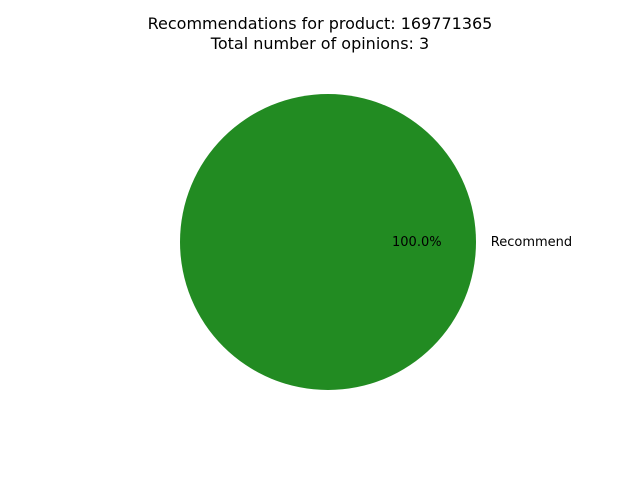 The height and width of the screenshot is (480, 640). Describe the element at coordinates (531, 242) in the screenshot. I see `pie-slice-label: Recommend` at that location.